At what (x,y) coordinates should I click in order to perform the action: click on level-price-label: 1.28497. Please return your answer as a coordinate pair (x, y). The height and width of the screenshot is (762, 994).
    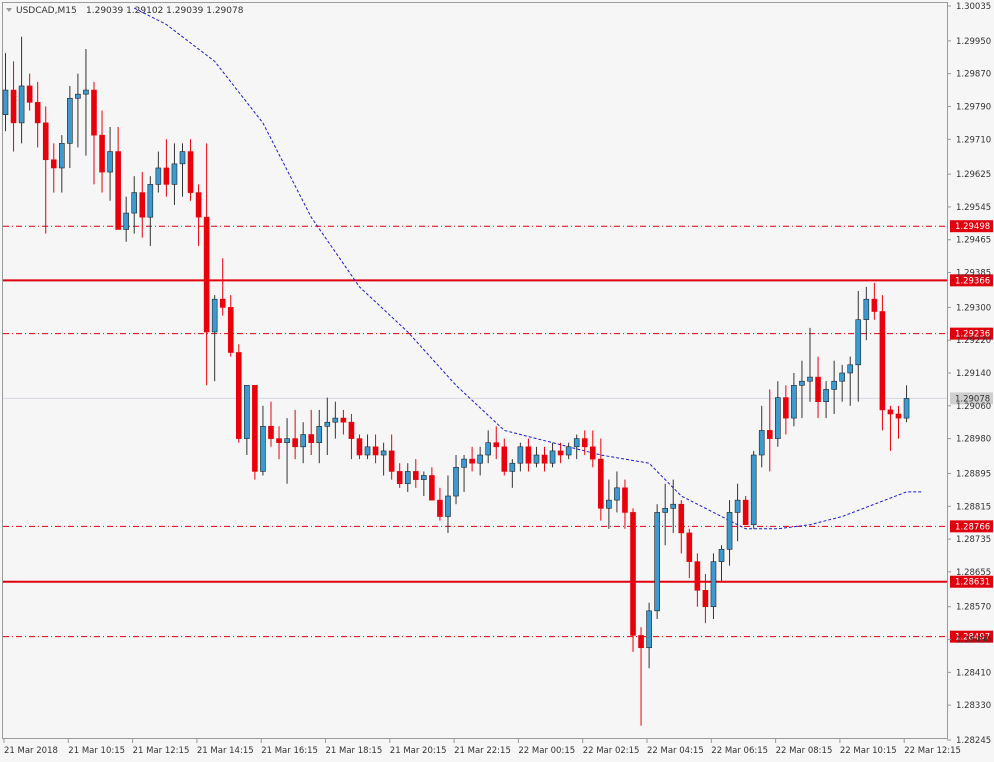
    Looking at the image, I should click on (972, 638).